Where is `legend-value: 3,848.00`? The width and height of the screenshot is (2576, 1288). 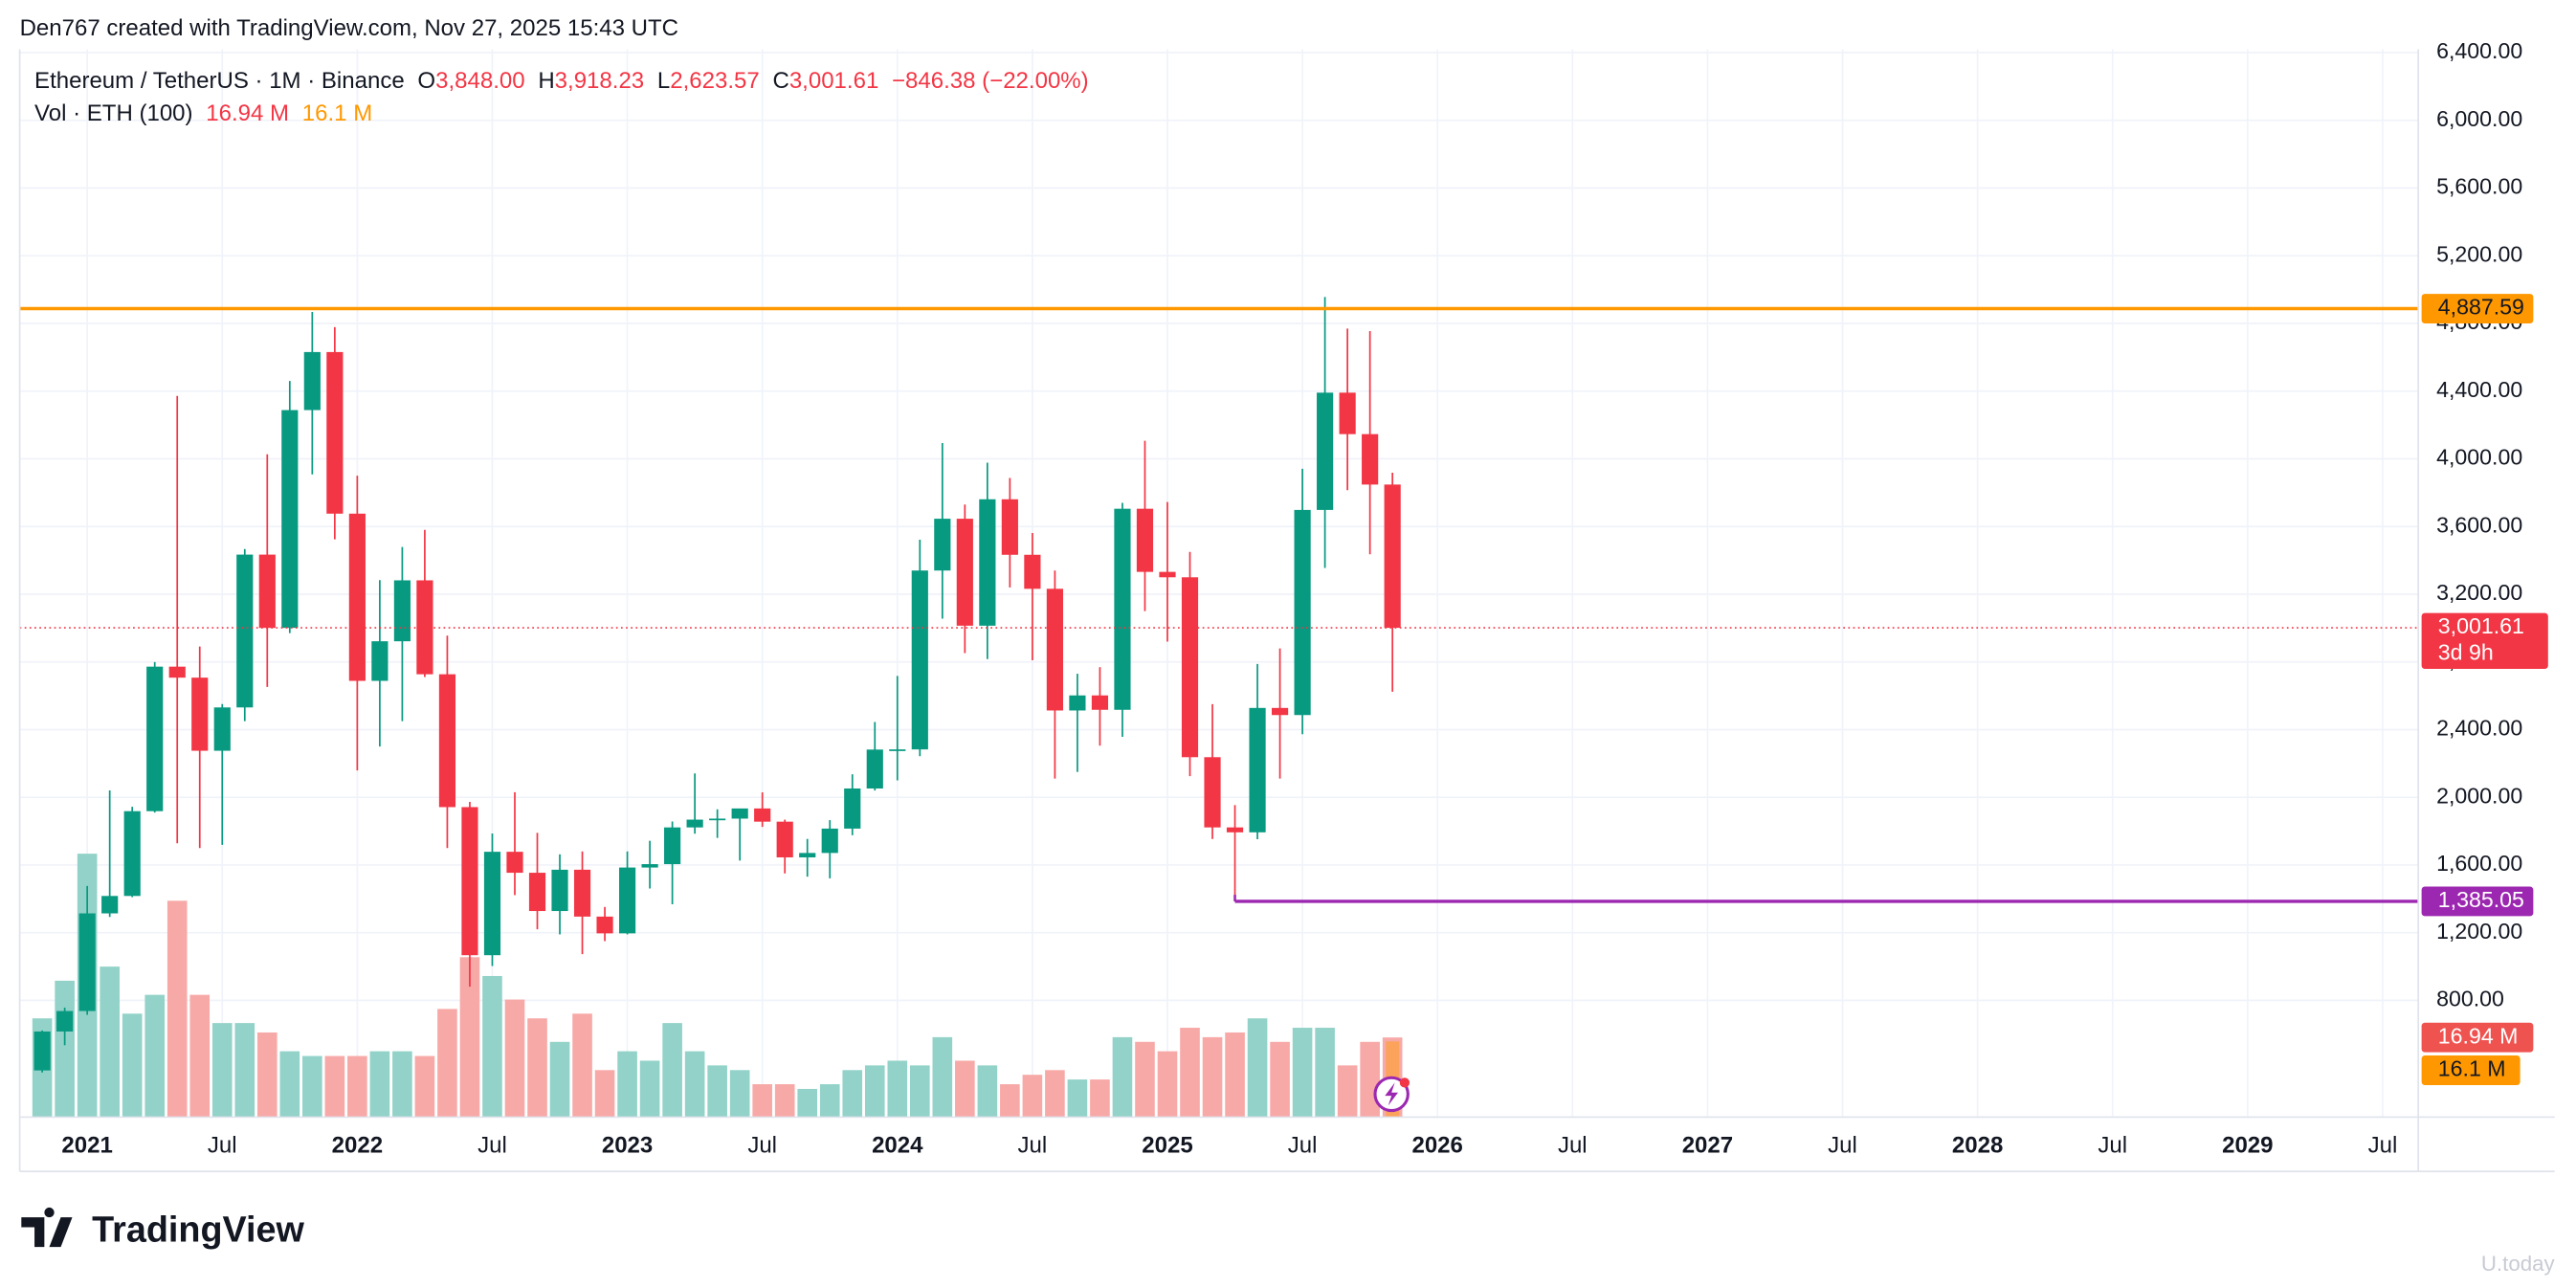 legend-value: 3,848.00 is located at coordinates (479, 81).